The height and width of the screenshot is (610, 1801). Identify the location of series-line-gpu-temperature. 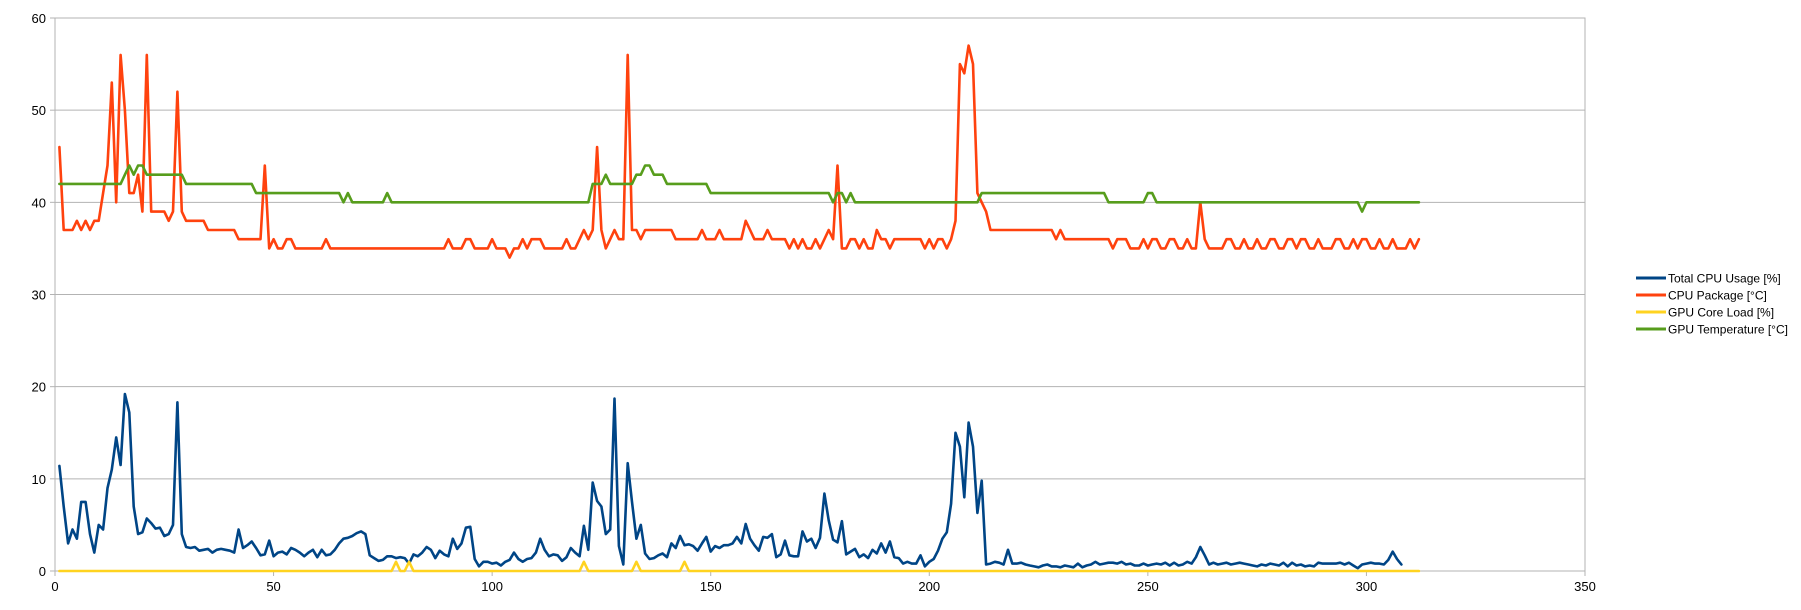
(739, 188).